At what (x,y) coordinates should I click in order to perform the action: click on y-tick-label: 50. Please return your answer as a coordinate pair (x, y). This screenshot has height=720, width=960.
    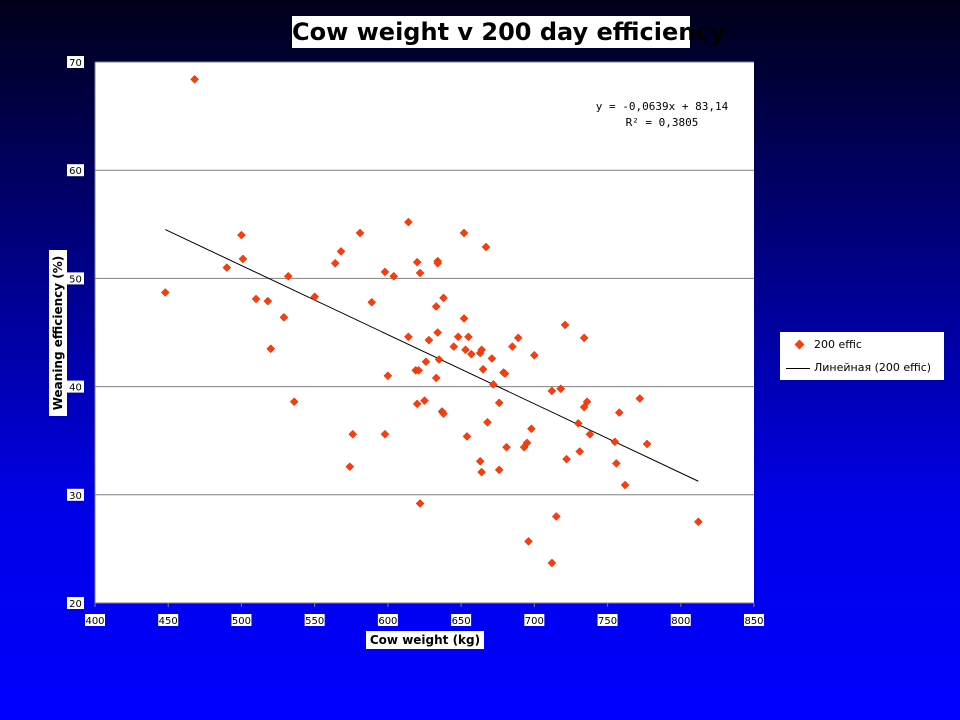
    Looking at the image, I should click on (75, 279).